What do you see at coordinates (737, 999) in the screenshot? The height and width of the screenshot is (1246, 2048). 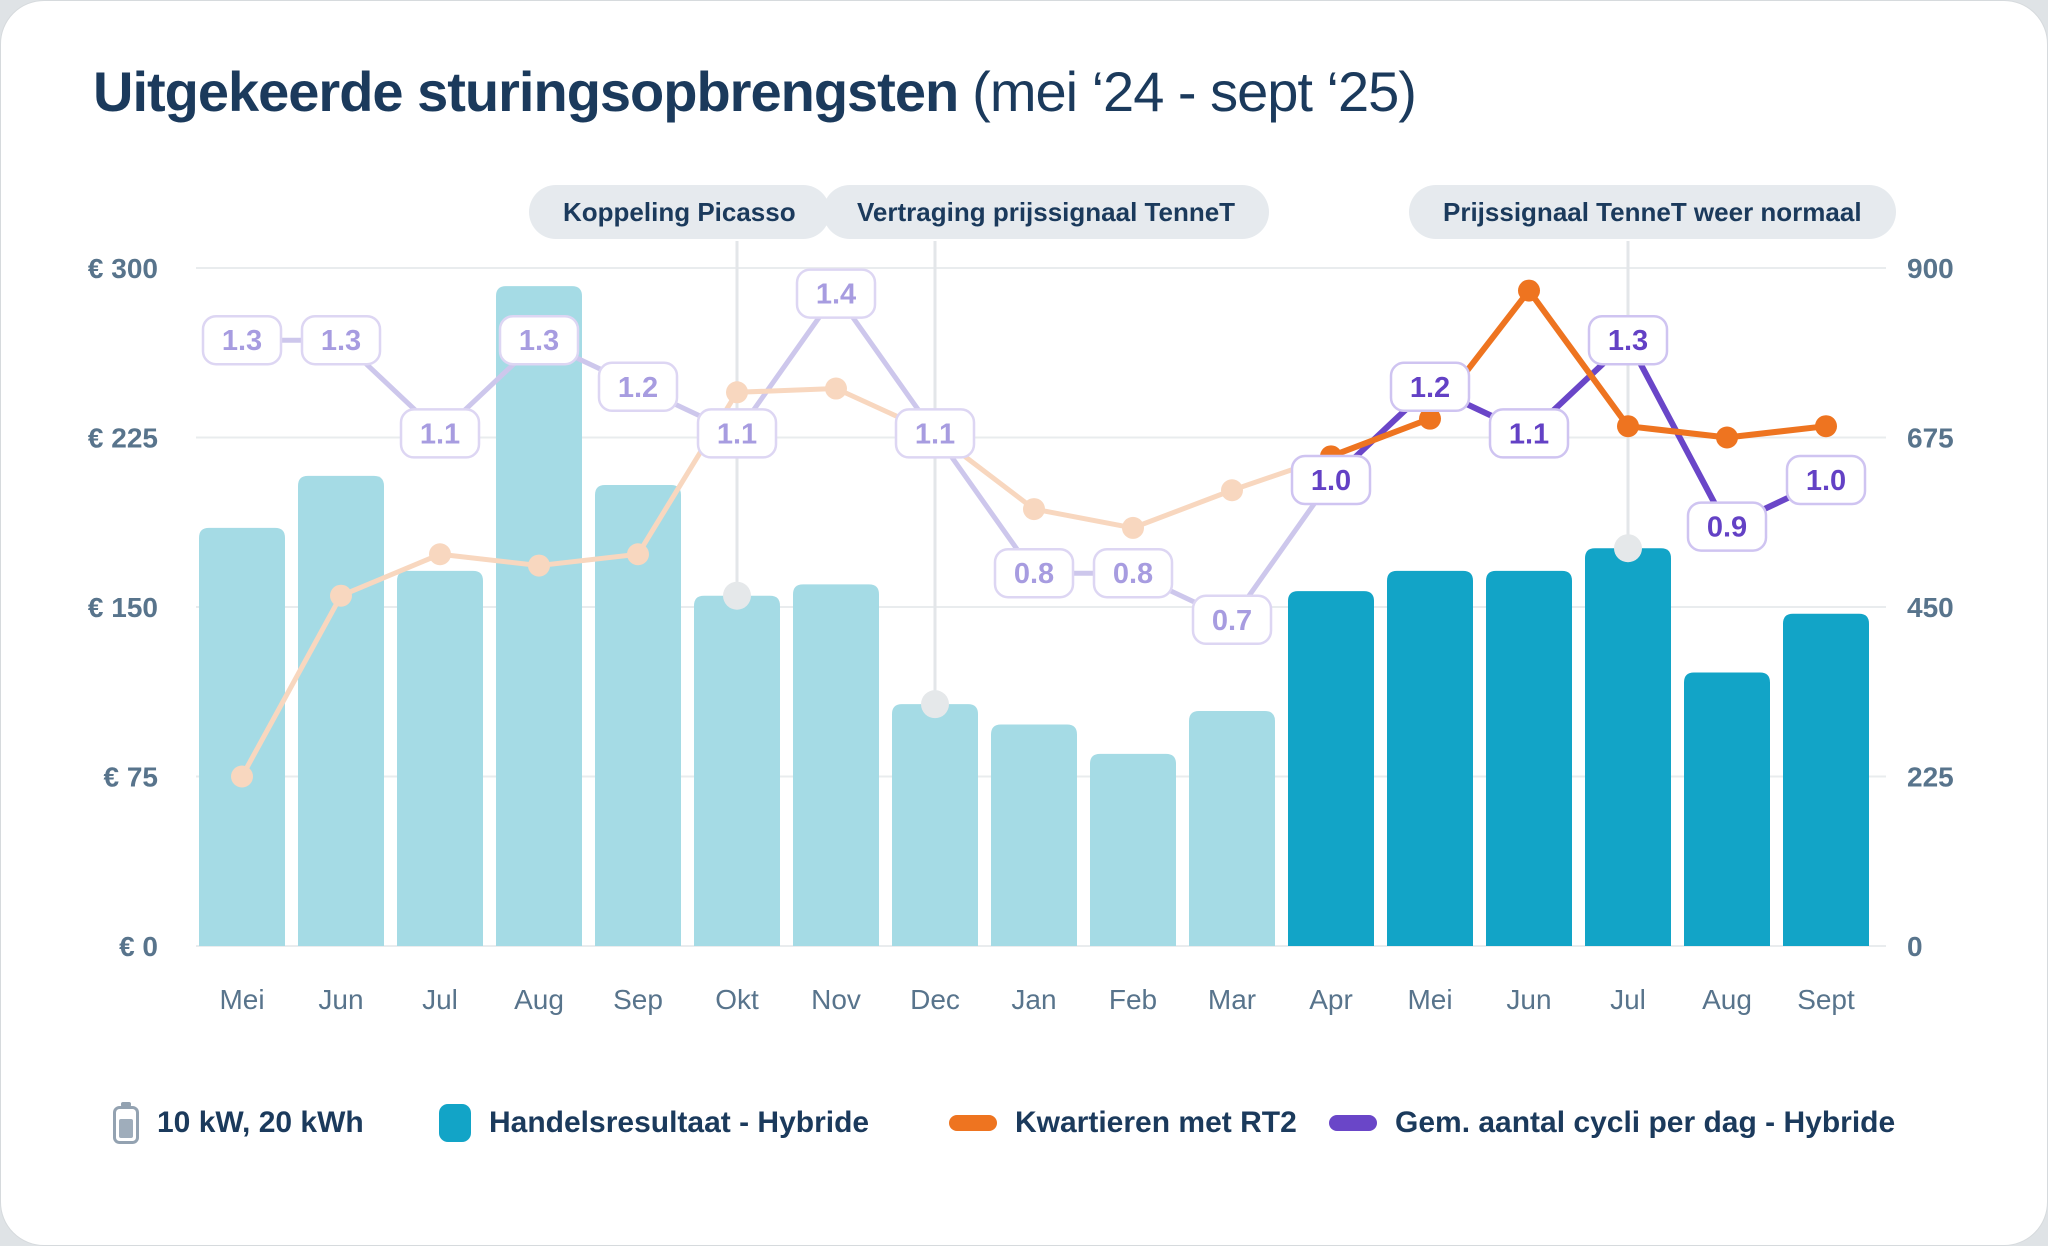 I see `axis-tick-label: Okt` at bounding box center [737, 999].